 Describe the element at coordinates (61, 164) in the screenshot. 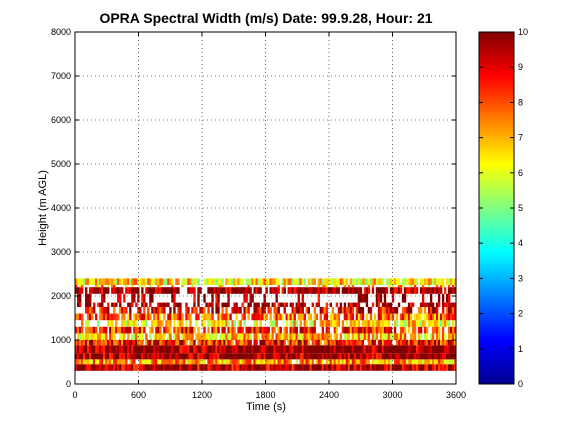

I see `y-tick-label: 5000` at that location.